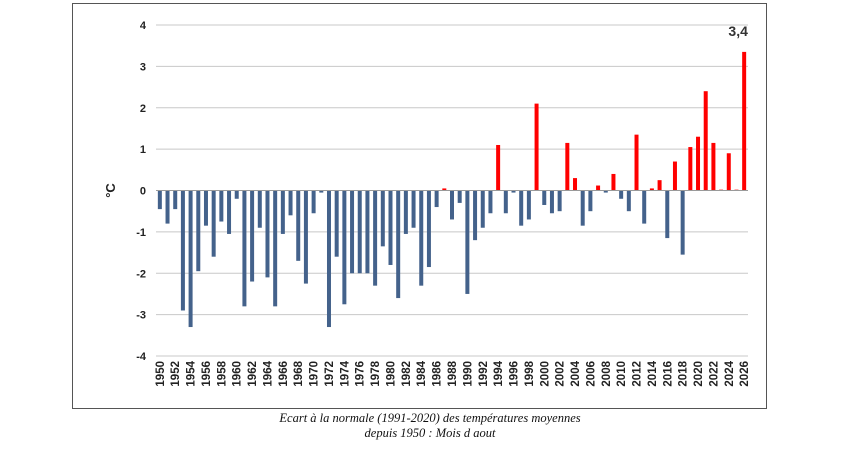 This screenshot has height=452, width=860. I want to click on bar-2001, so click(551, 202).